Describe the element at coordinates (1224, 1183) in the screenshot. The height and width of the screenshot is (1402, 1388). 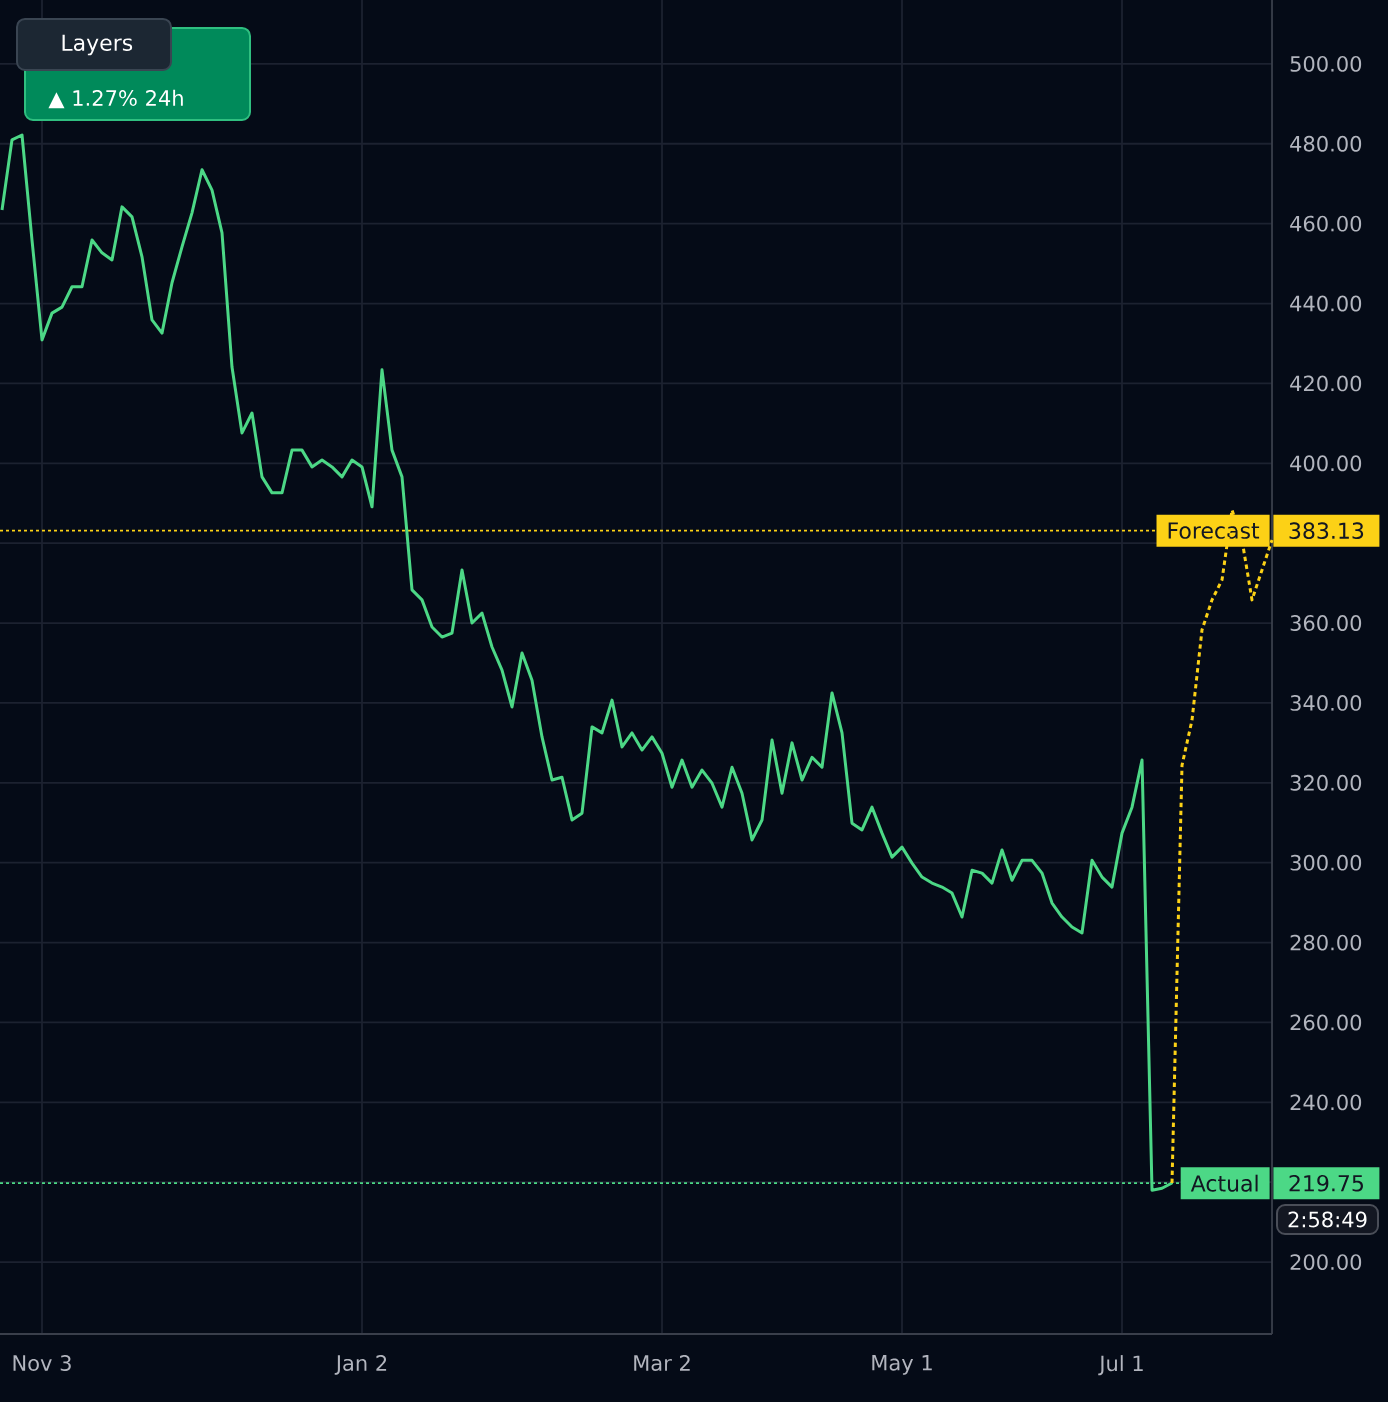
I see `ref-line-label: Actual` at that location.